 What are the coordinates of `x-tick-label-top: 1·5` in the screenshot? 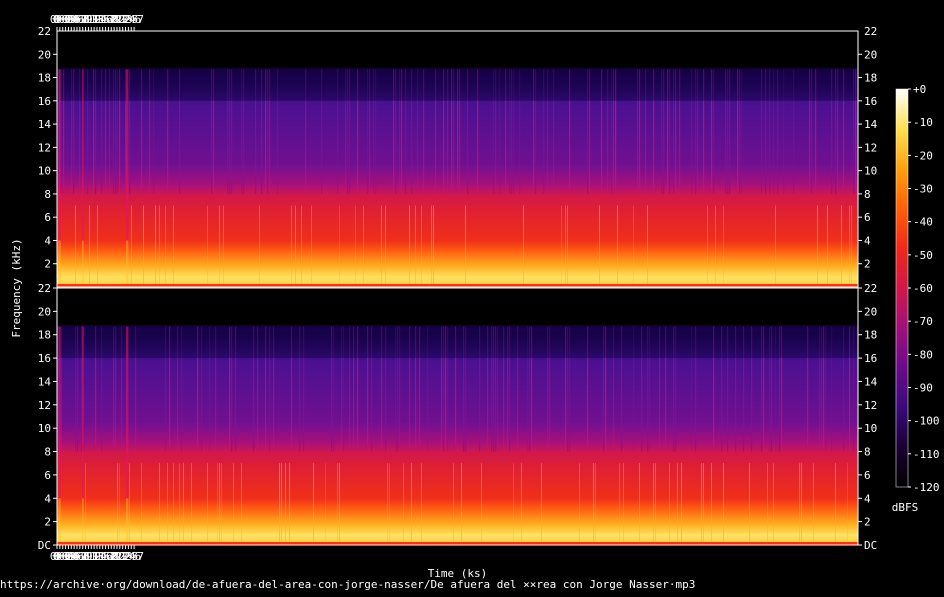 It's located at (100, 19).